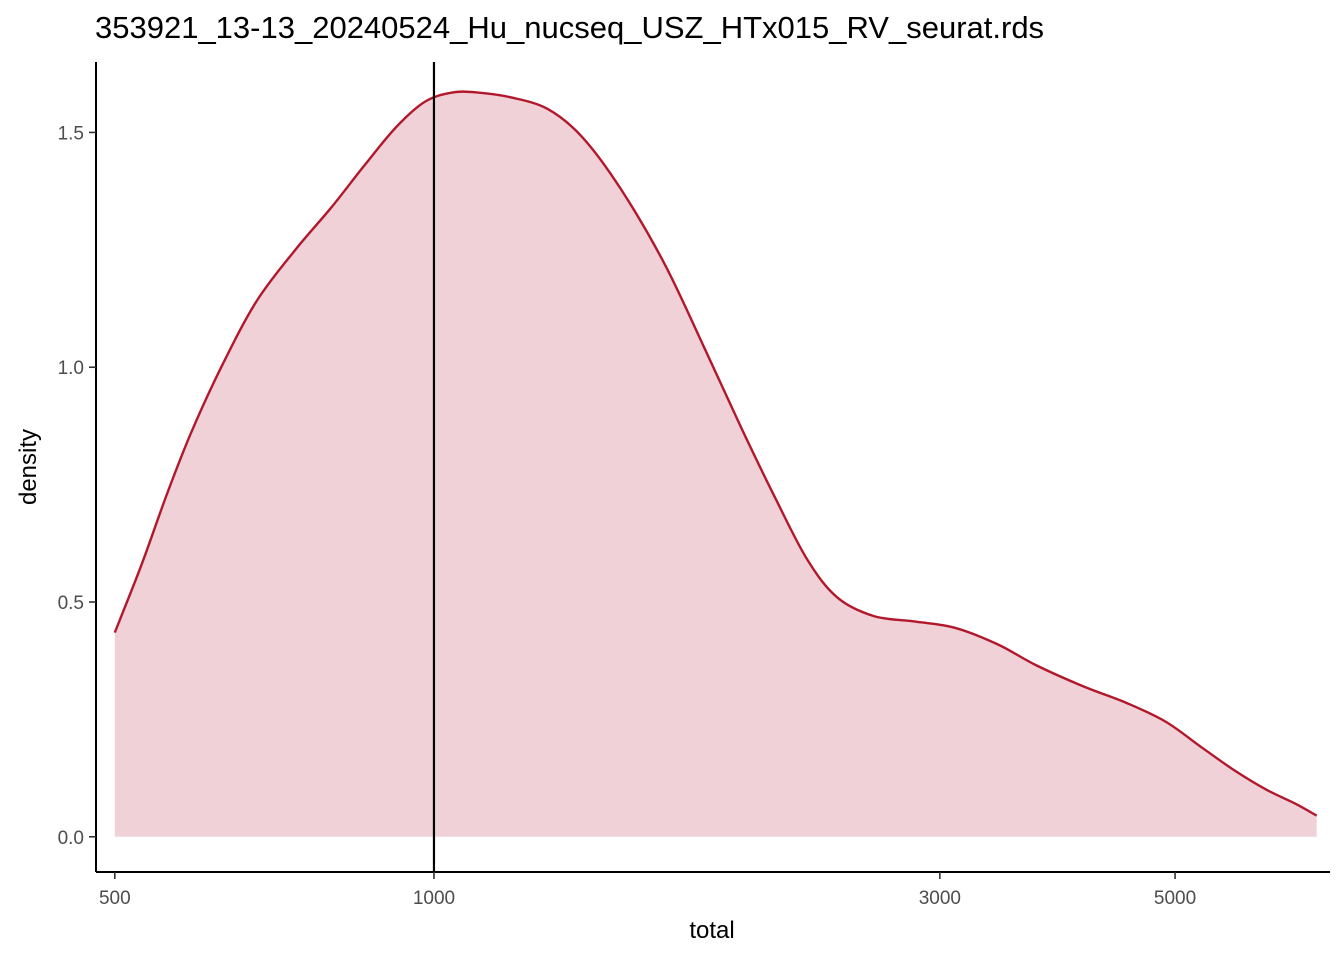 The image size is (1344, 960). Describe the element at coordinates (71, 603) in the screenshot. I see `y-tick-label: 0.5` at that location.